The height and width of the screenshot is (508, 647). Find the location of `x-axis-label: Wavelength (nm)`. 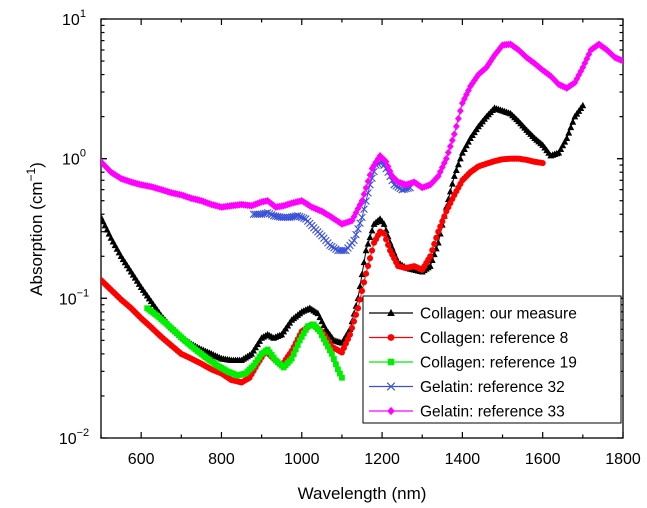

x-axis-label: Wavelength (nm) is located at coordinates (362, 493).